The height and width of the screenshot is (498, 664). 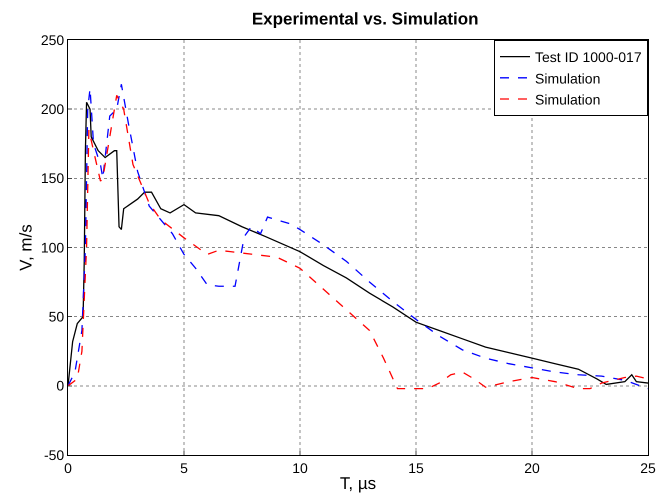 What do you see at coordinates (26, 247) in the screenshot?
I see `y-axis-title: V, m/s` at bounding box center [26, 247].